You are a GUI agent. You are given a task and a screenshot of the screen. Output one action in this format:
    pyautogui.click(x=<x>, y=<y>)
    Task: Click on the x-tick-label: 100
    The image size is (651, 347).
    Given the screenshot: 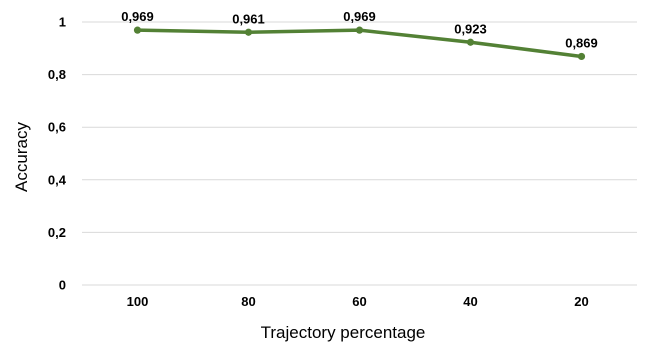 What is the action you would take?
    pyautogui.click(x=138, y=301)
    